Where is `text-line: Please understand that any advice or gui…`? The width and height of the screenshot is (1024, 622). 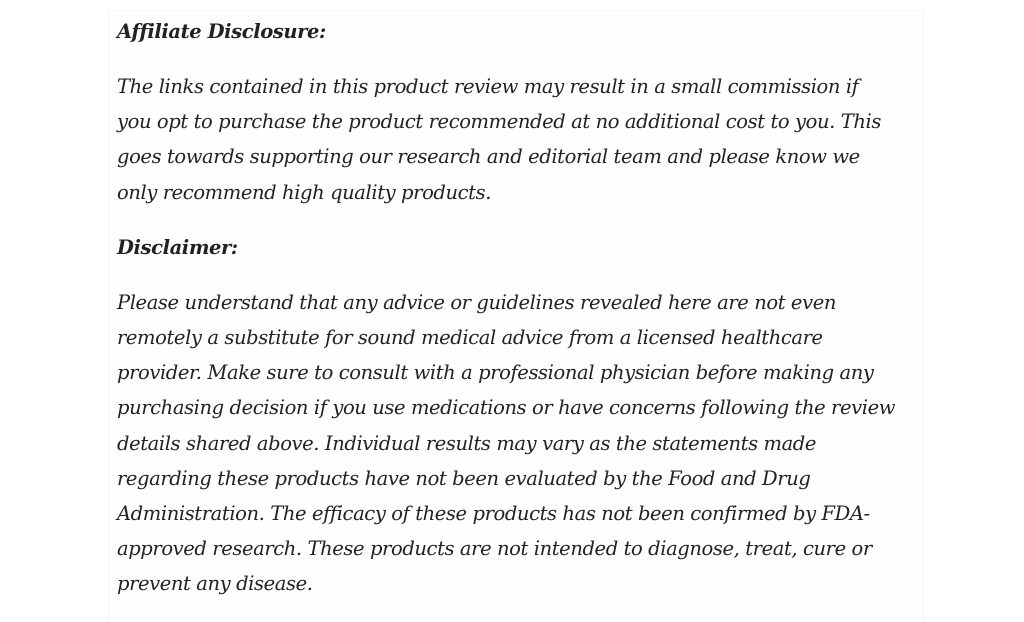
text-line: Please understand that any advice or gui… is located at coordinates (476, 302).